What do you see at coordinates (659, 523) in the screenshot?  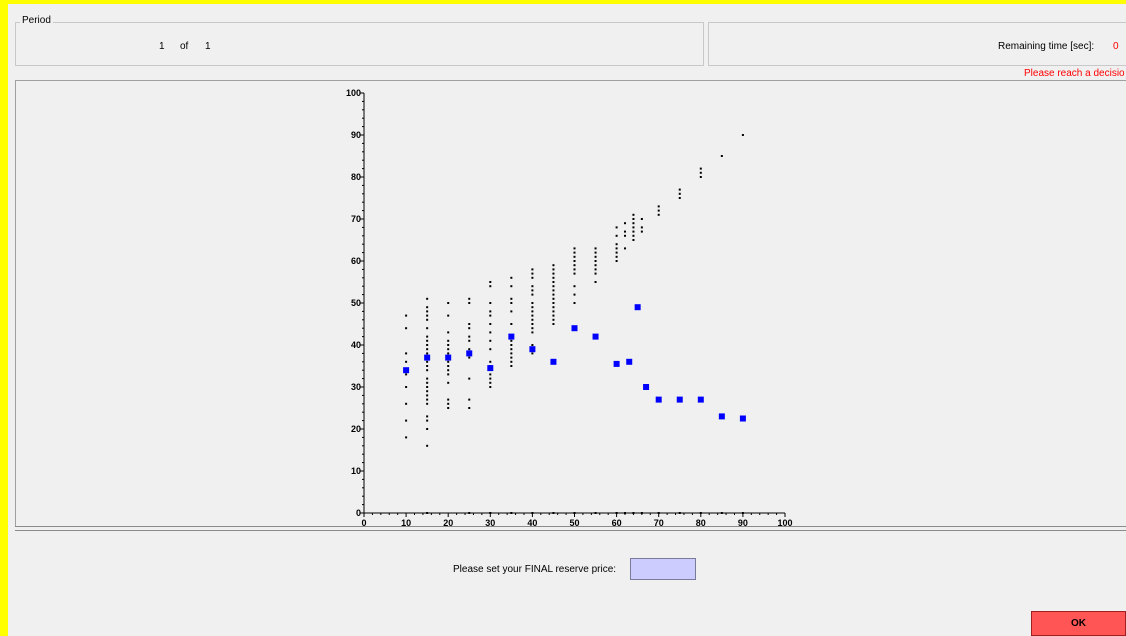 I see `x-tick-label: 70` at bounding box center [659, 523].